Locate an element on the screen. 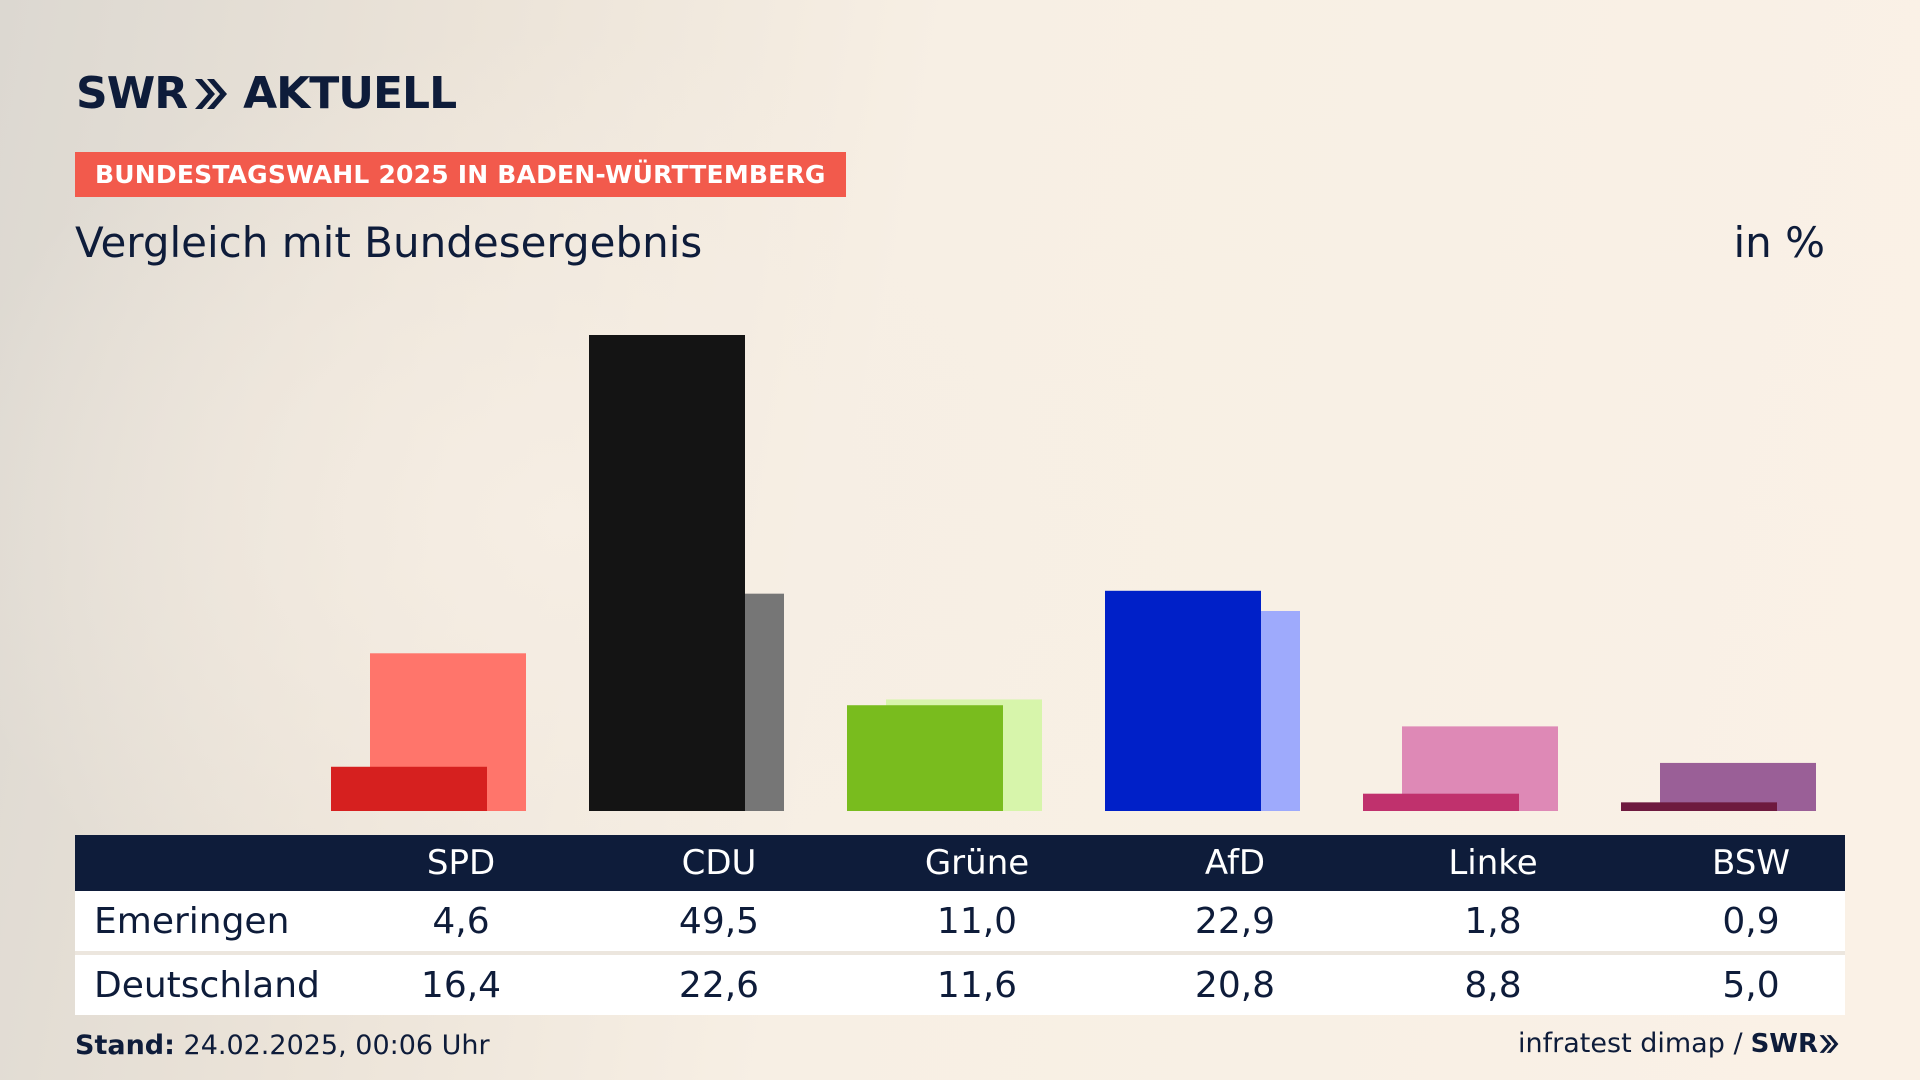 The width and height of the screenshot is (1920, 1080). swr-aktuell-logo: SWR AKTUELL is located at coordinates (266, 93).